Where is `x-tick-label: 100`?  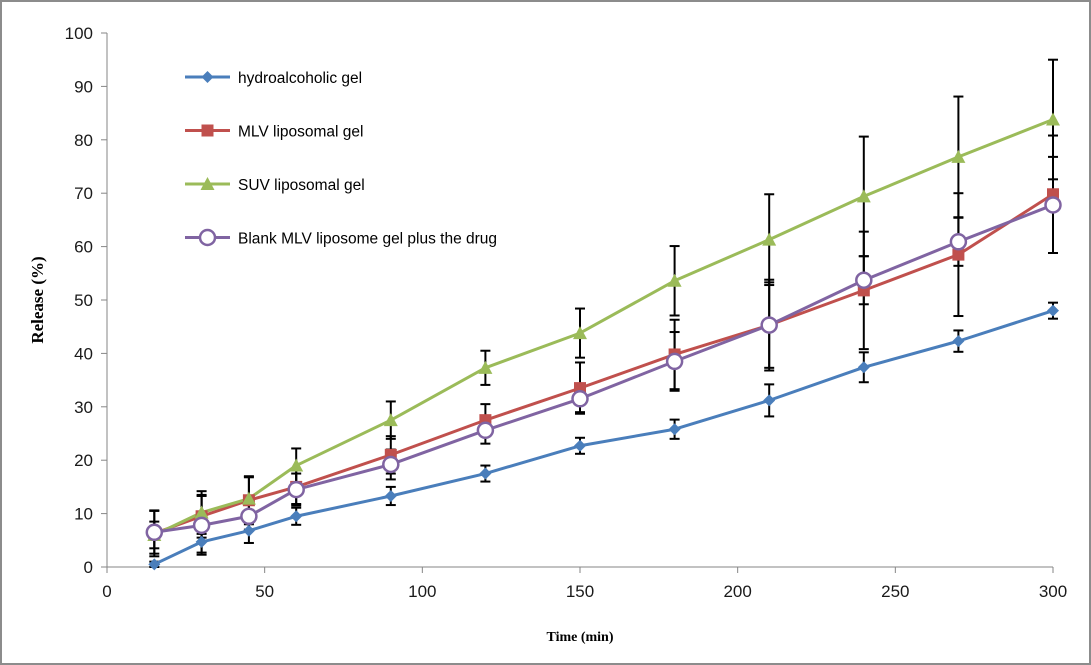 x-tick-label: 100 is located at coordinates (422, 591).